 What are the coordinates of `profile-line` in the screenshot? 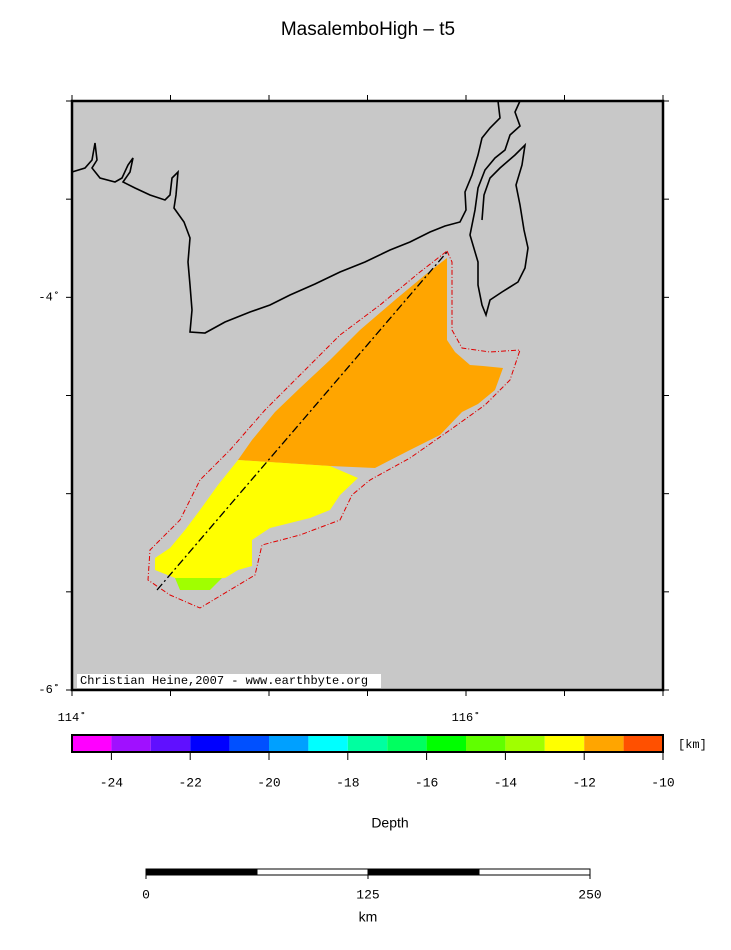 It's located at (302, 421).